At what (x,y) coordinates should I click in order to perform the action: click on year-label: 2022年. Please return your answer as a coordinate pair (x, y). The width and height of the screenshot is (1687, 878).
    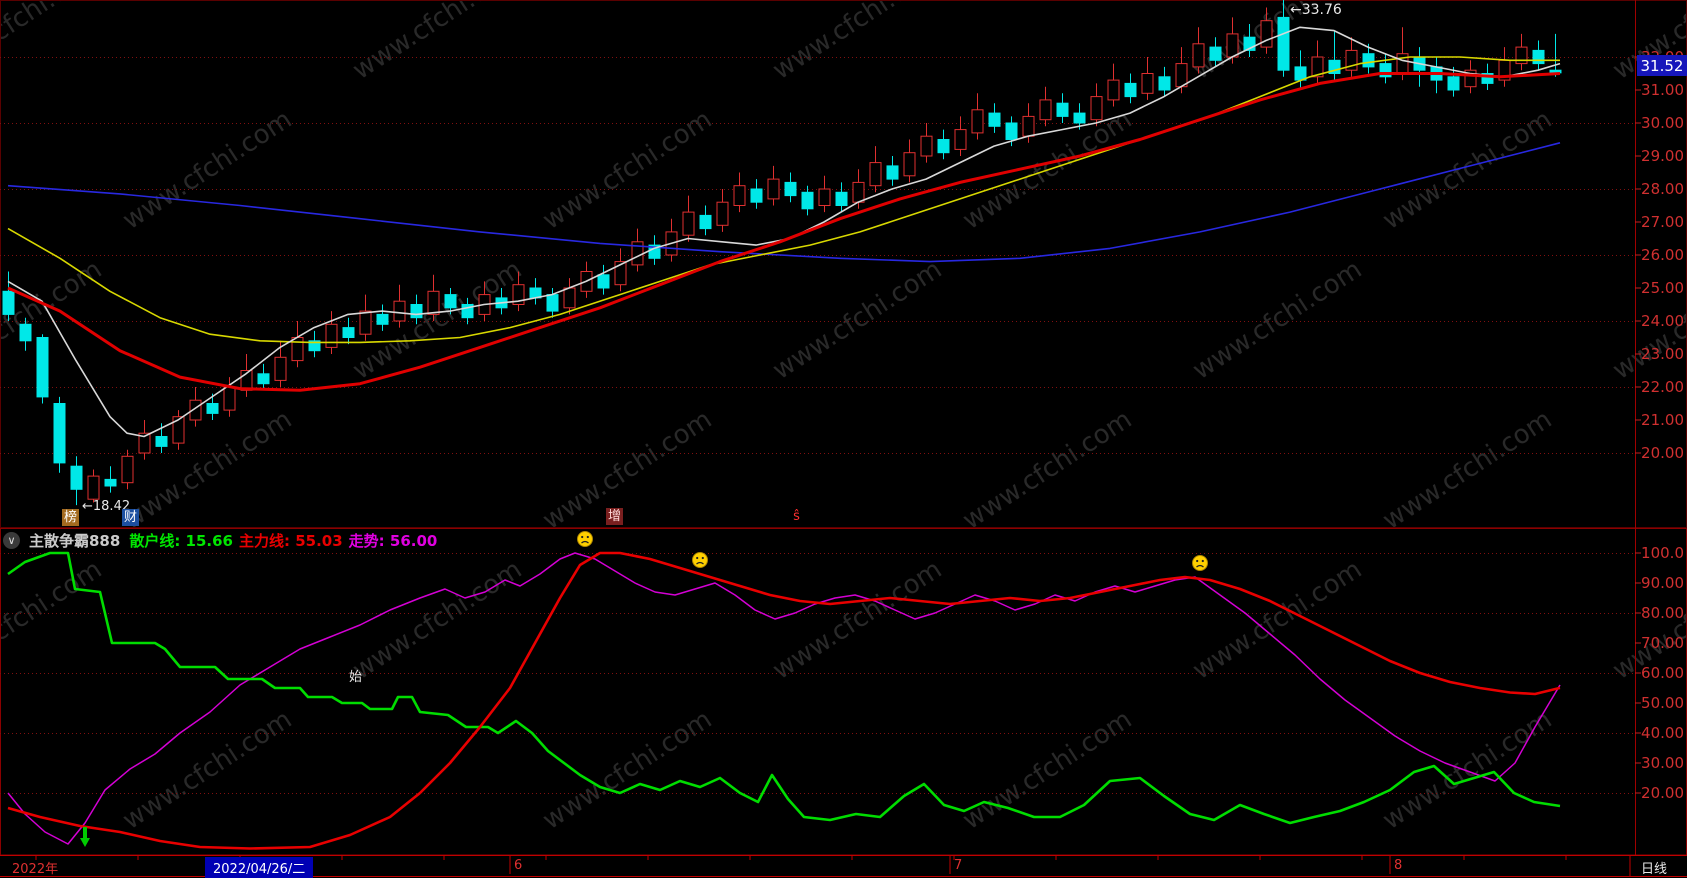
    Looking at the image, I should click on (35, 869).